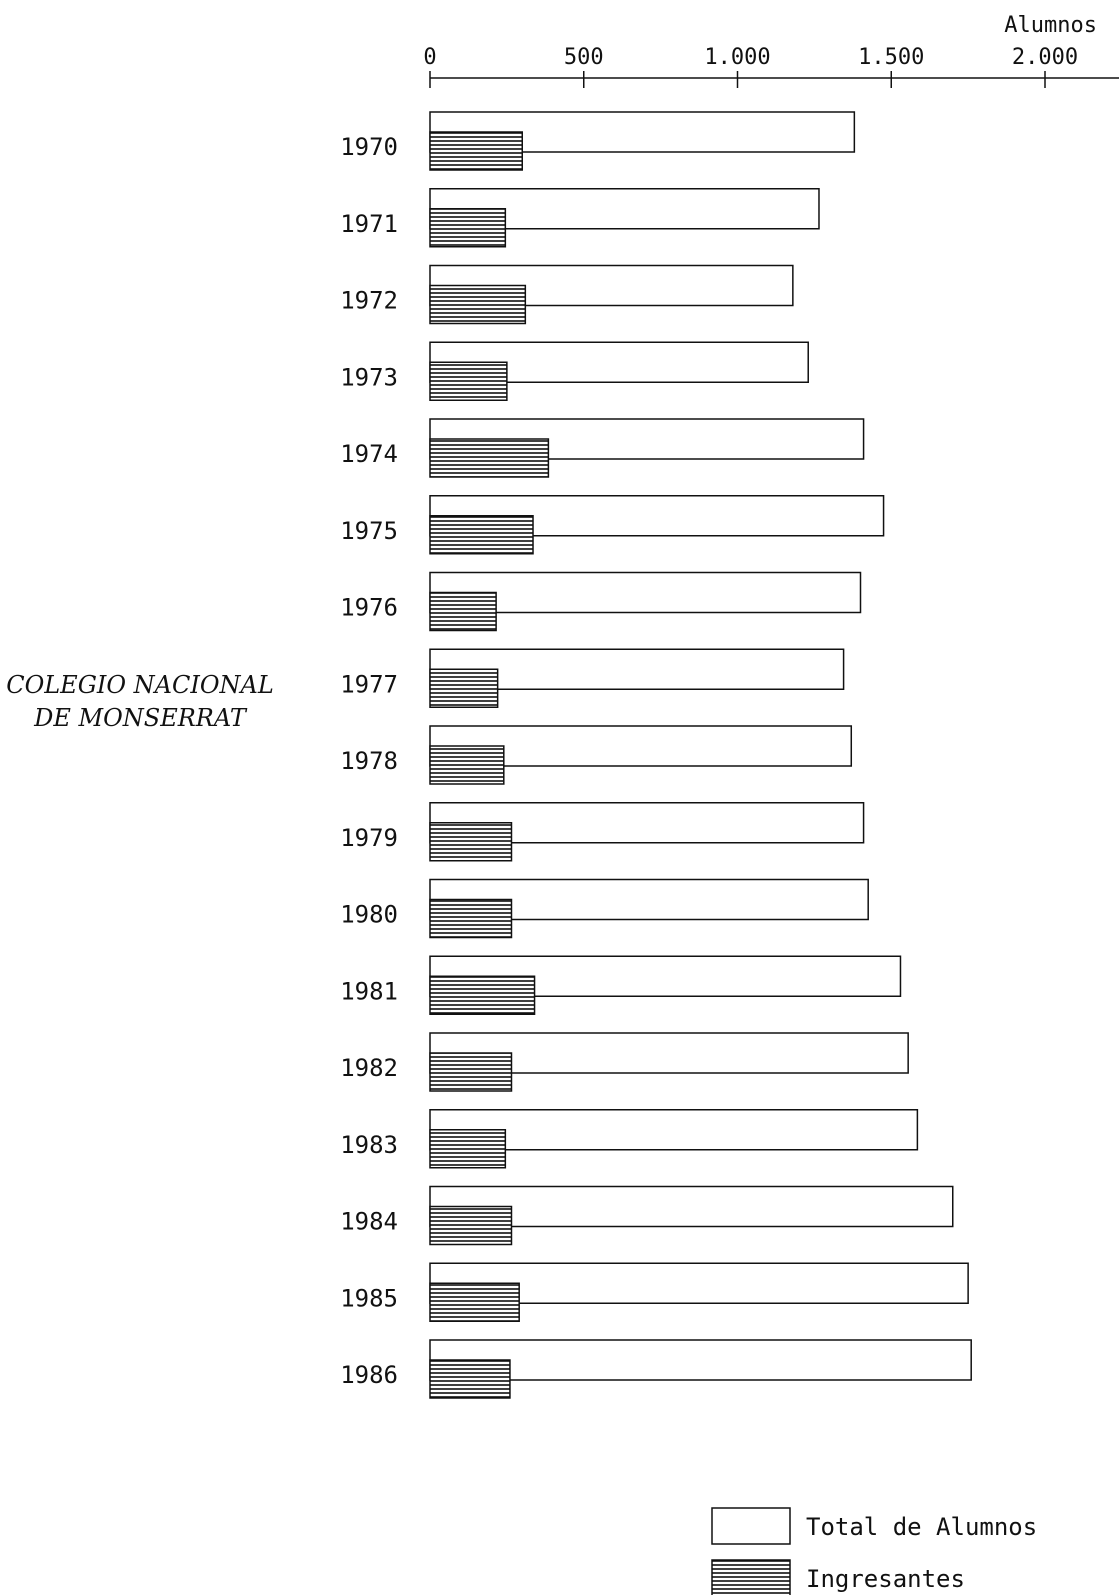 The width and height of the screenshot is (1119, 1595). What do you see at coordinates (624, 1062) in the screenshot?
I see `bar-group: 1982` at bounding box center [624, 1062].